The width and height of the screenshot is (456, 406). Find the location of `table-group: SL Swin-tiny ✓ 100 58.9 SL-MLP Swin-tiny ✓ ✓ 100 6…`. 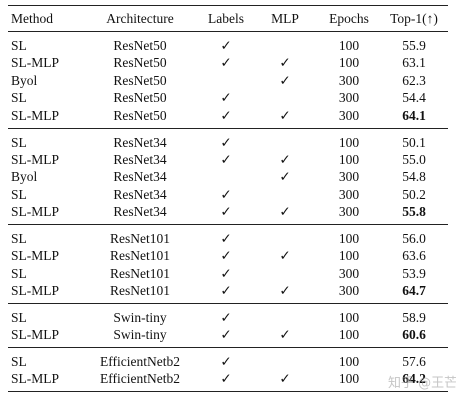

table-group: SL Swin-tiny ✓ 100 58.9 SL-MLP Swin-tiny ✓ ✓ 100 6… is located at coordinates (228, 325).